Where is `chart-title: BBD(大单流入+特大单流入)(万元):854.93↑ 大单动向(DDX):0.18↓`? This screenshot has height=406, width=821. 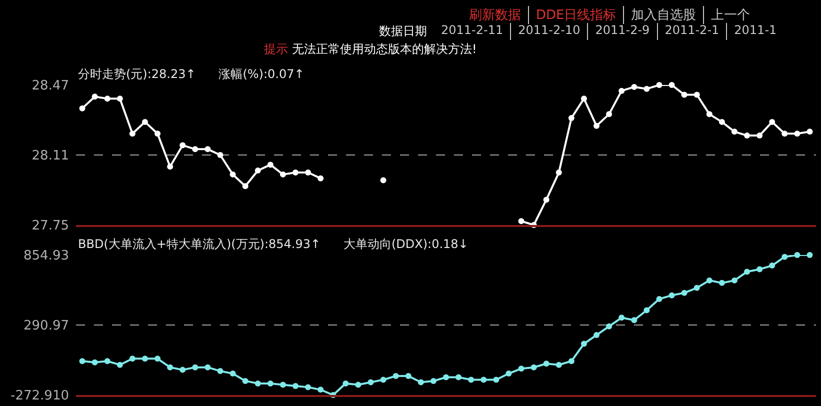
chart-title: BBD(大单流入+特大单流入)(万元):854.93↑ 大单动向(DDX):0.18↓ is located at coordinates (273, 244).